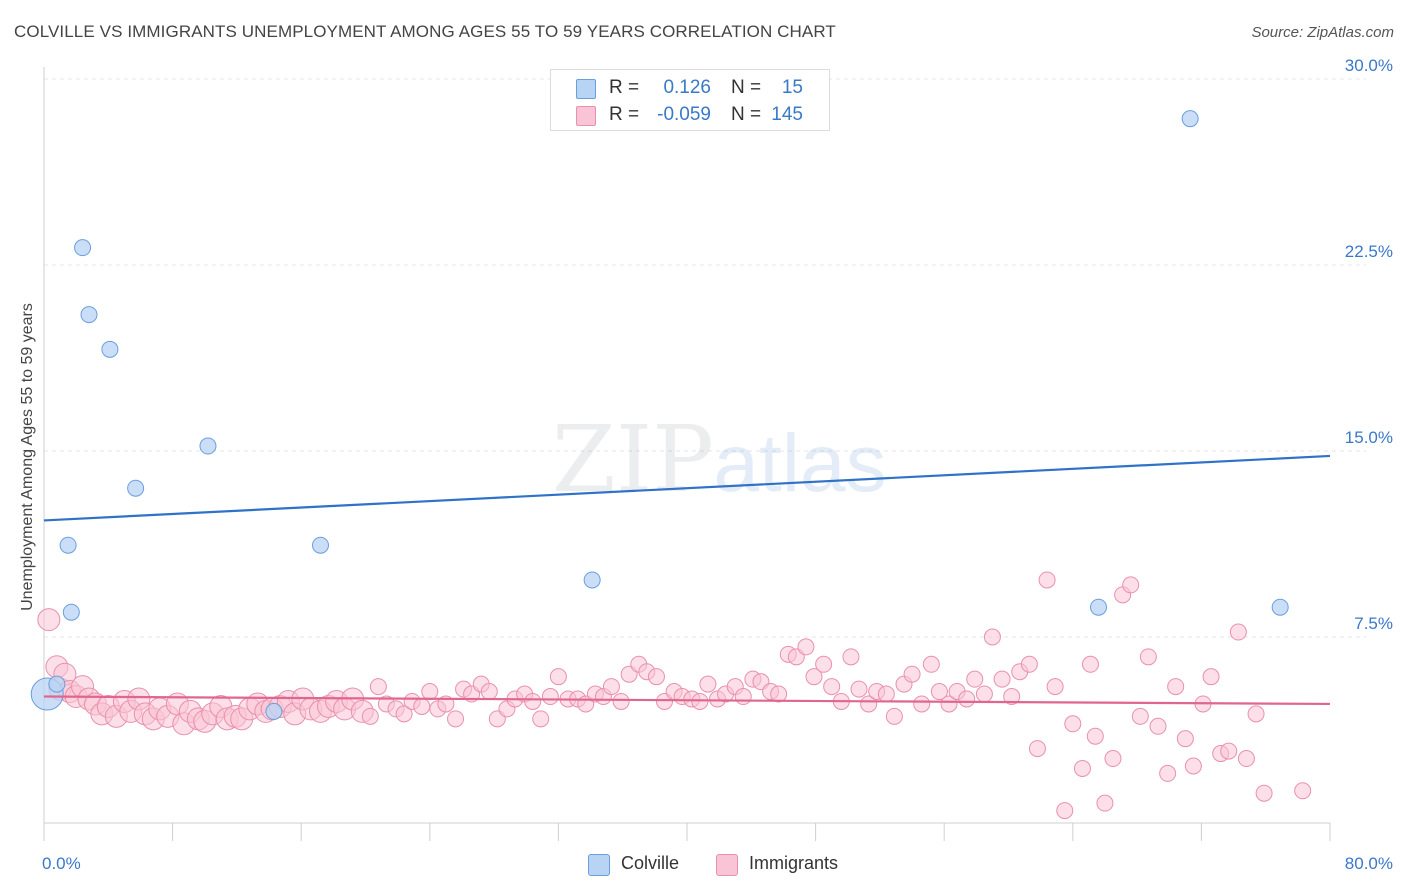  I want to click on n-value: 145, so click(787, 114).